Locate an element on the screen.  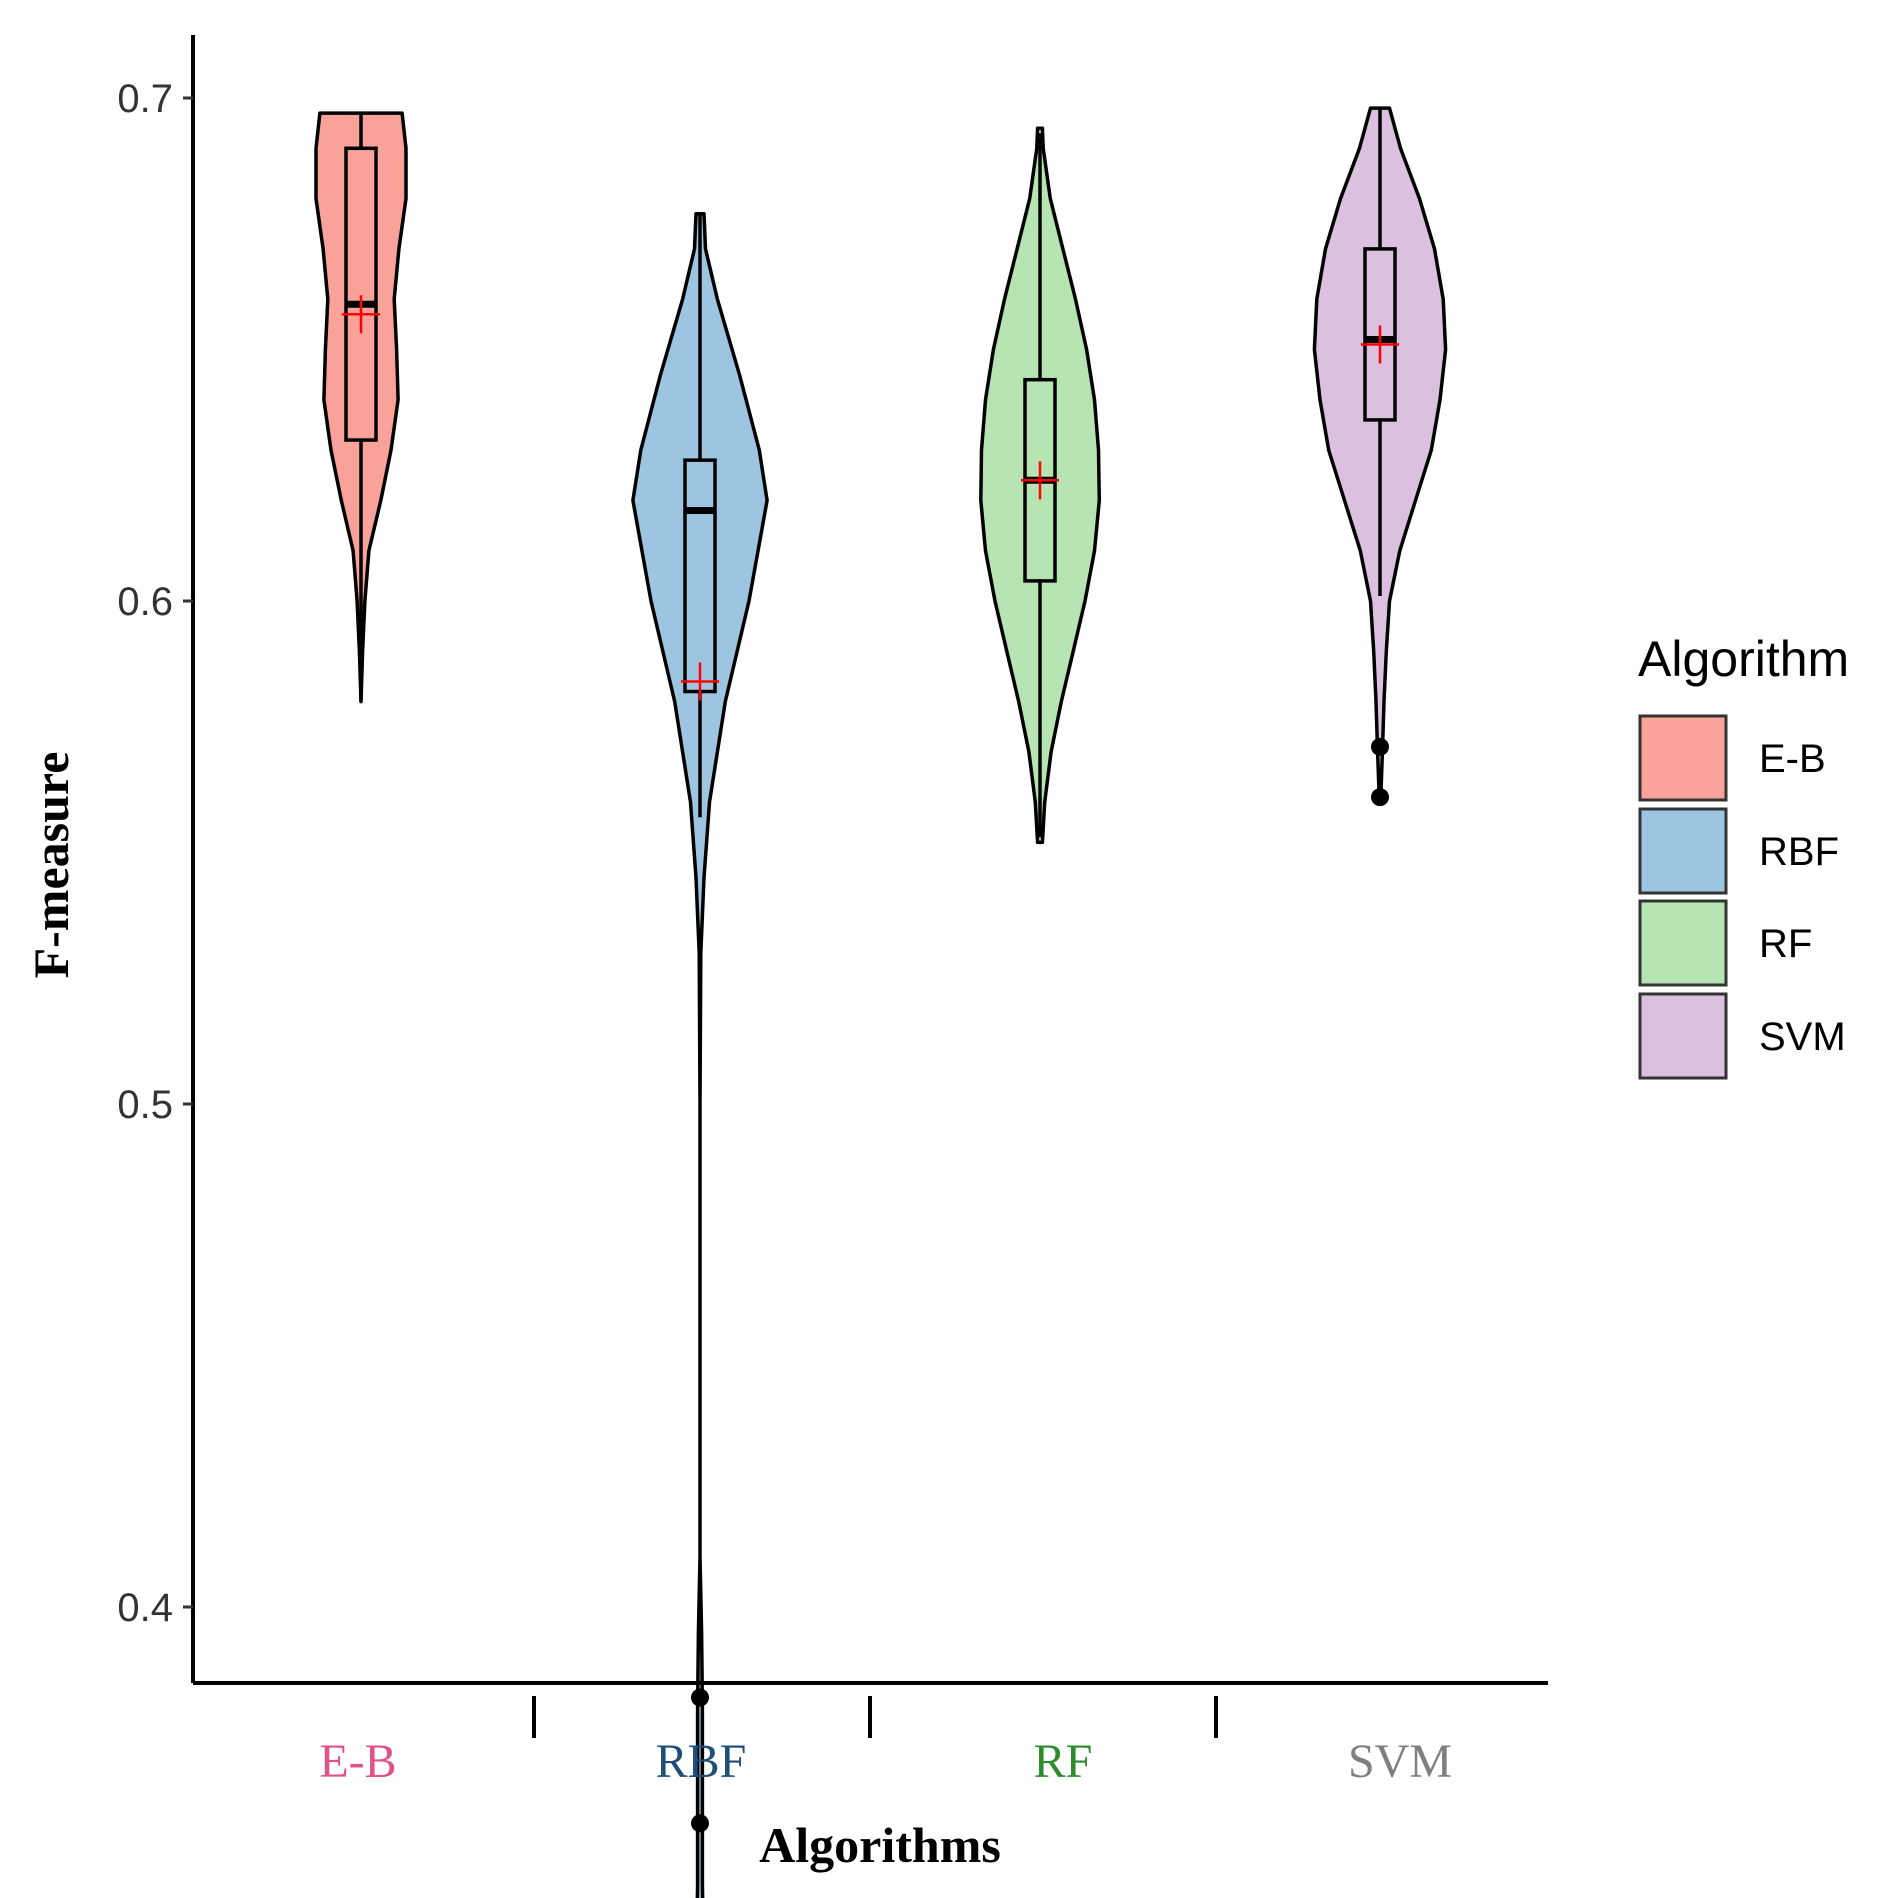
y-tick-label-0: 0.4 is located at coordinates (145, 1608).